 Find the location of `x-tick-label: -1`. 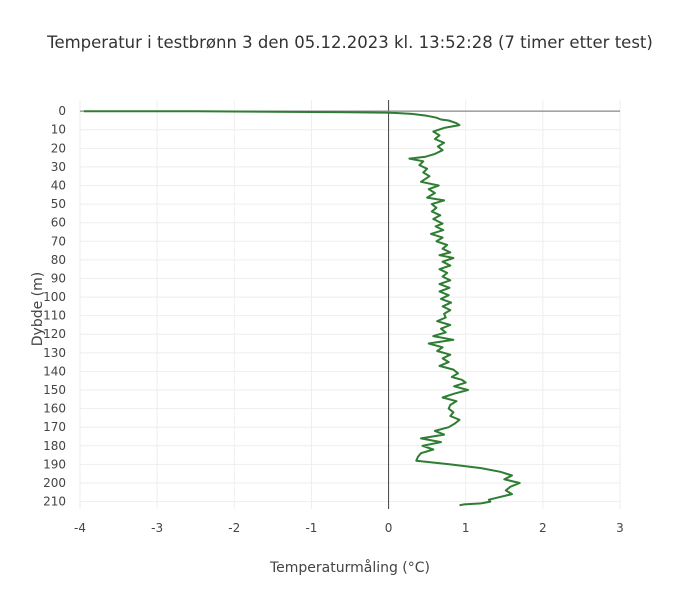

x-tick-label: -1 is located at coordinates (311, 528).